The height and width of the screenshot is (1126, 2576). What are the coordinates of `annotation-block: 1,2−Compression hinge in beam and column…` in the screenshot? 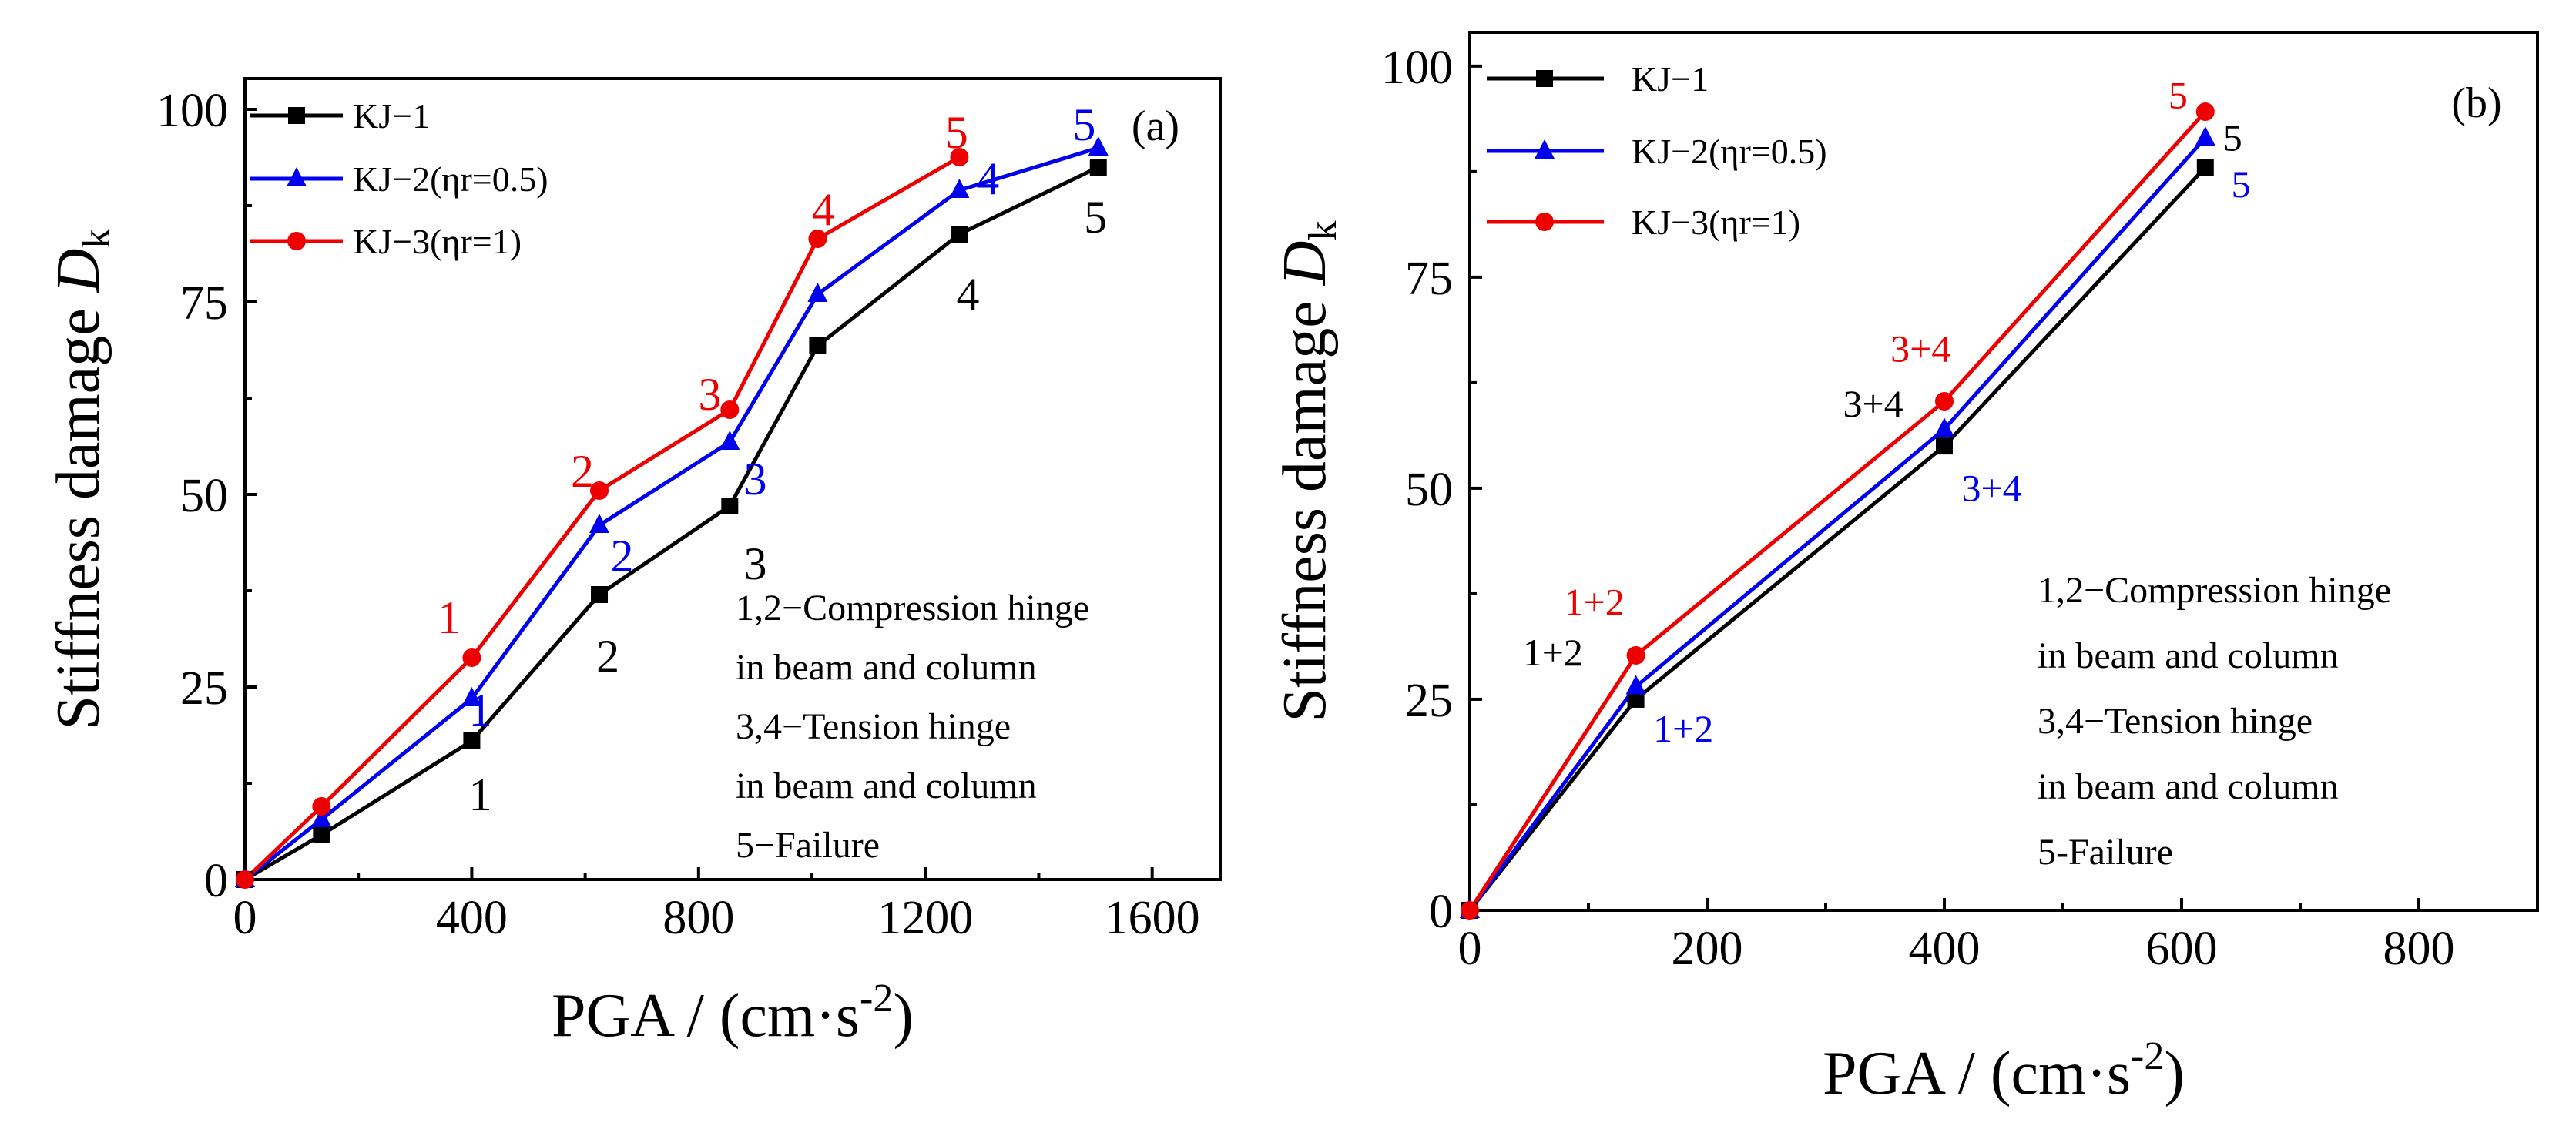 It's located at (2214, 721).